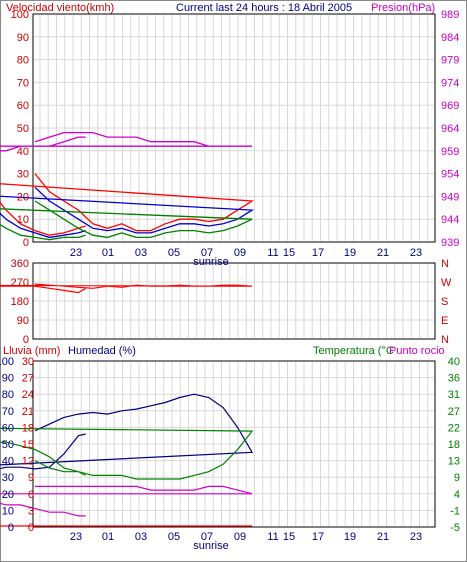  Describe the element at coordinates (20, 264) in the screenshot. I see `direction-y-tick: 360` at that location.